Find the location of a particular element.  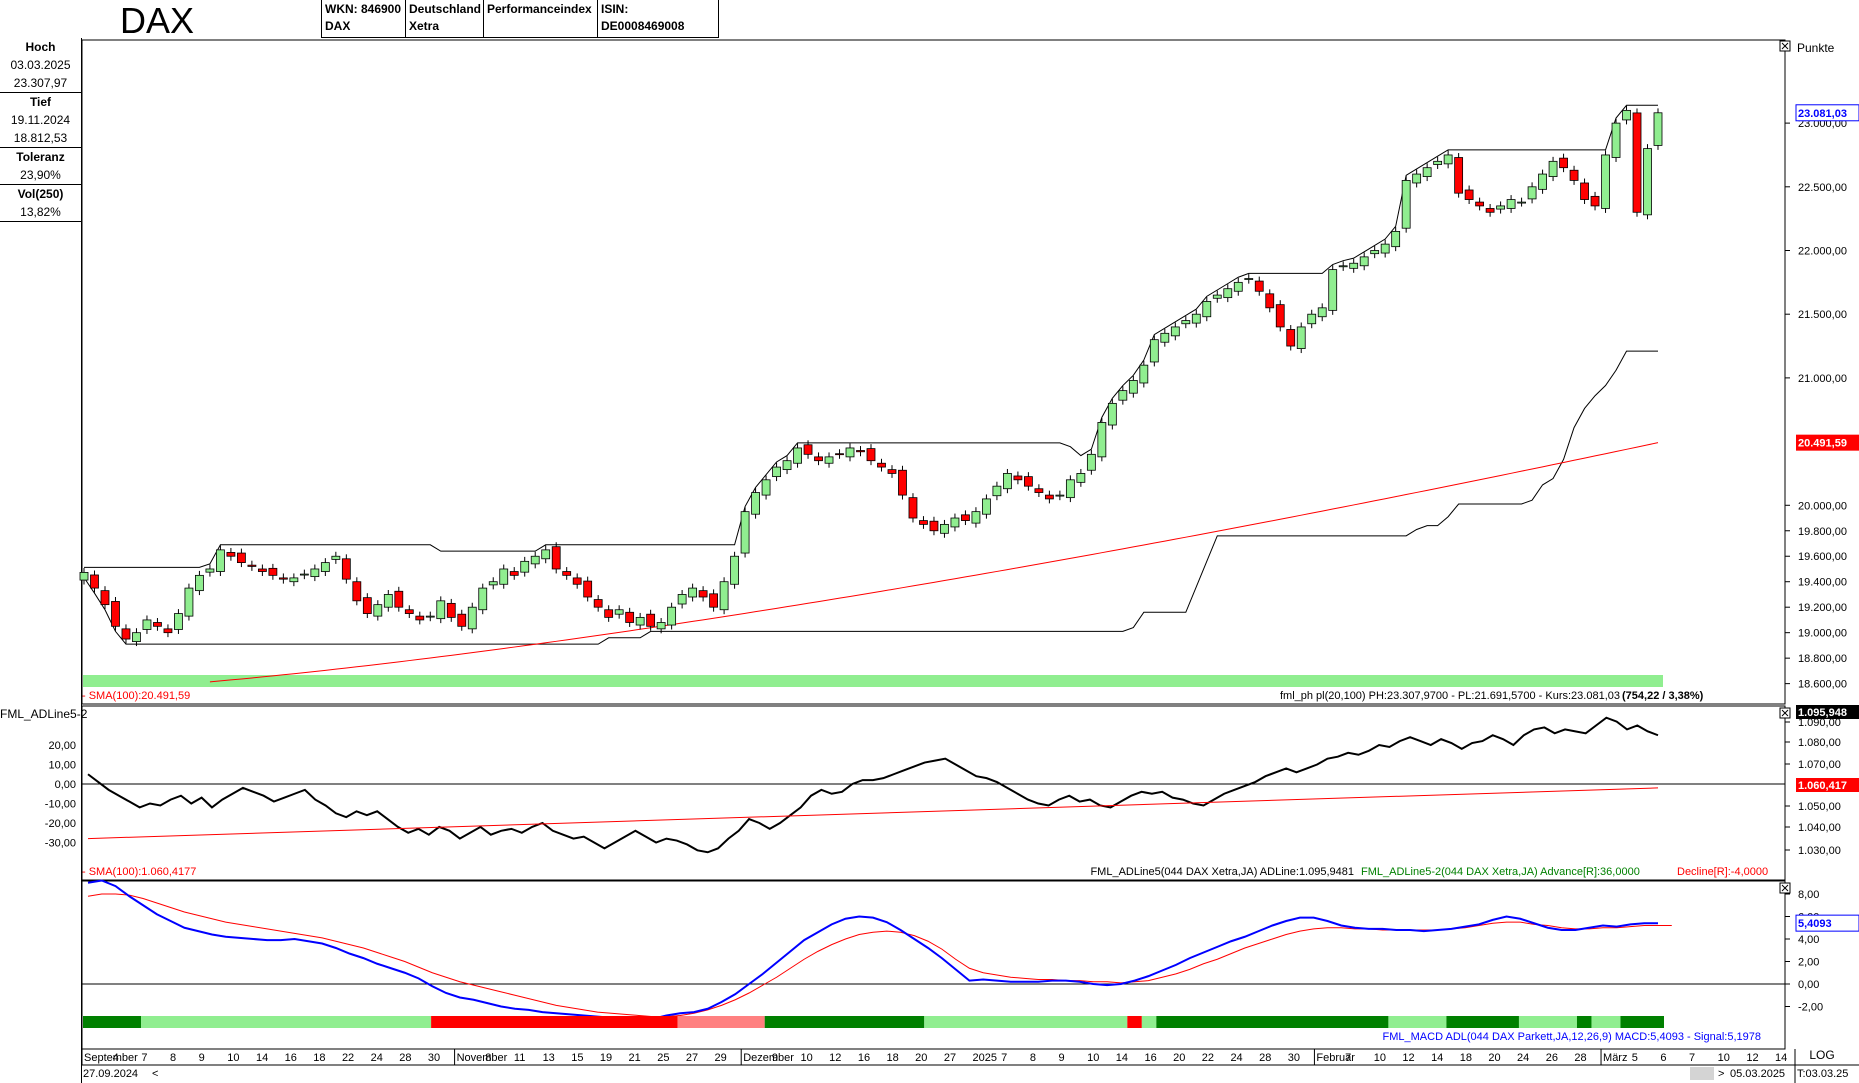

y-tick-label: 22.000,00 is located at coordinates (1822, 252).